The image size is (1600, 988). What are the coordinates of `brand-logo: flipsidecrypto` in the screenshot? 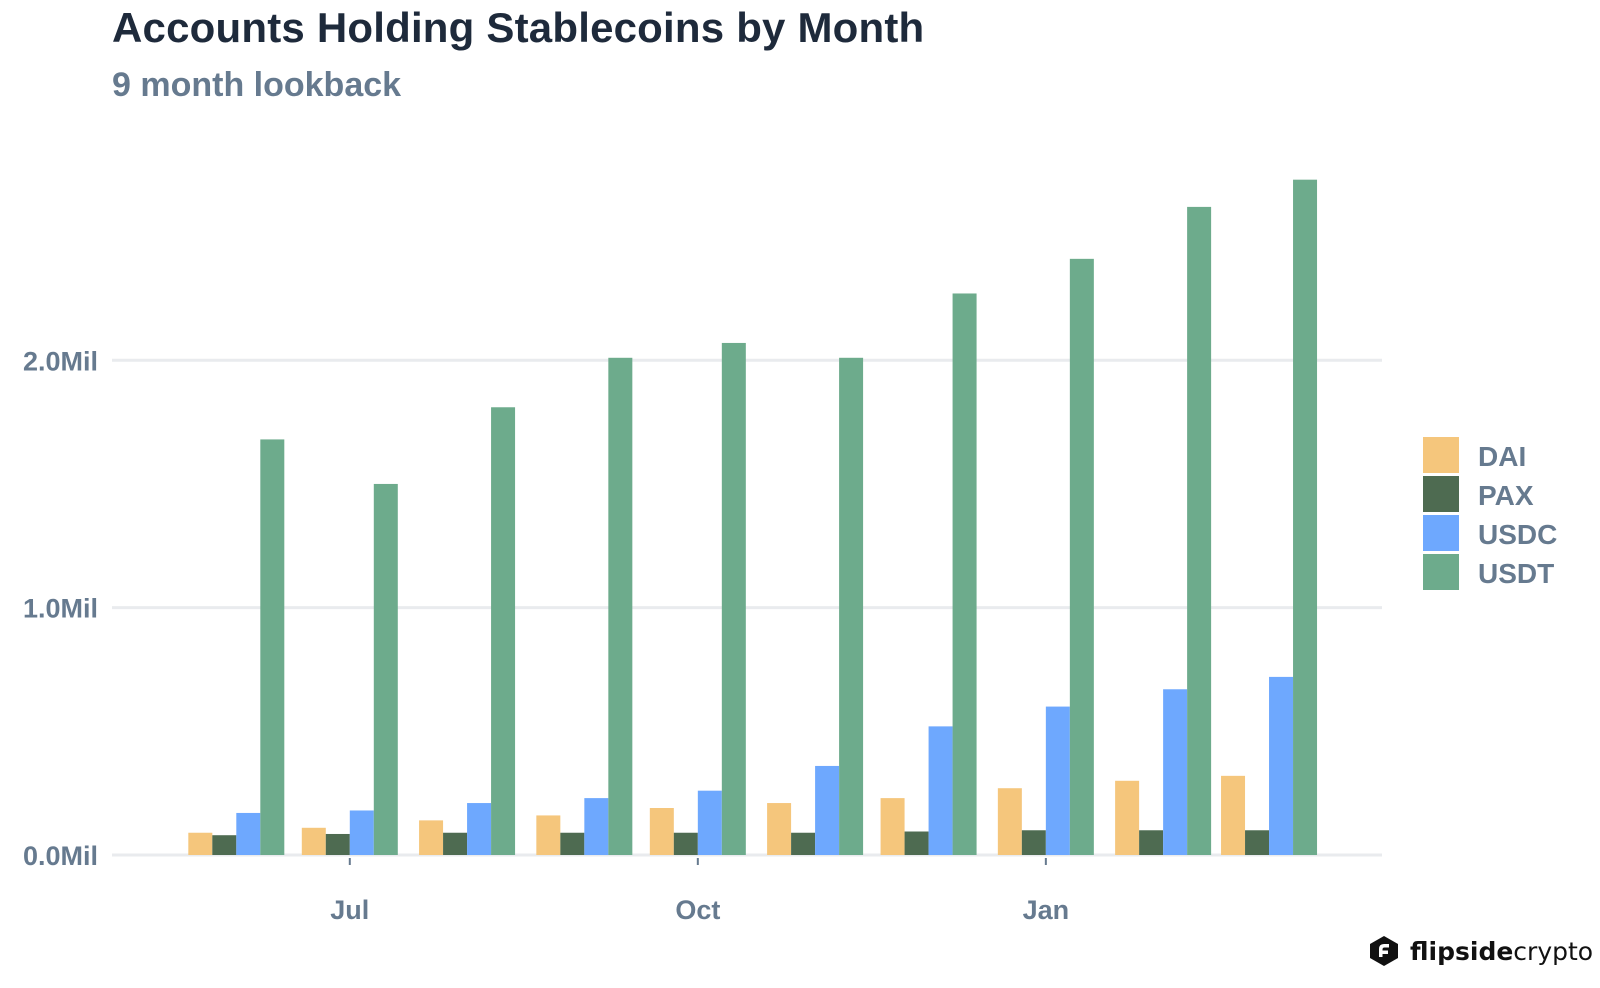 It's located at (1480, 951).